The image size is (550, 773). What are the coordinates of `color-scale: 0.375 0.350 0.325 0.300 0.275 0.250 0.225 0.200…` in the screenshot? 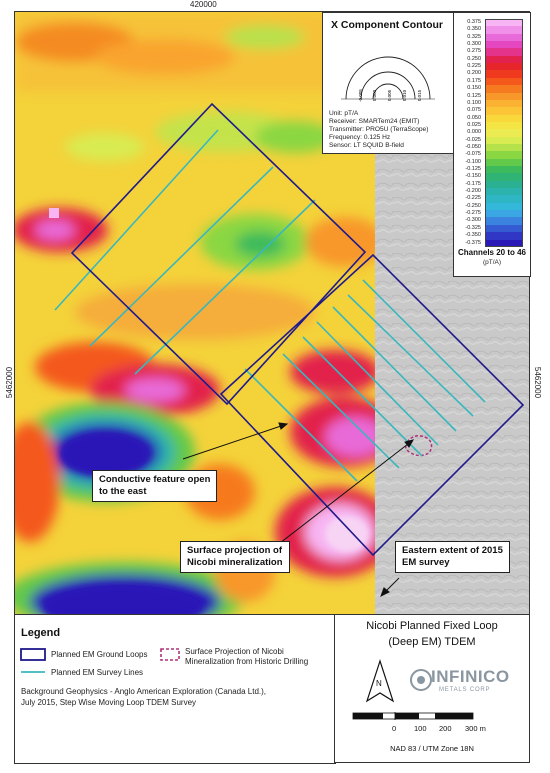 It's located at (492, 144).